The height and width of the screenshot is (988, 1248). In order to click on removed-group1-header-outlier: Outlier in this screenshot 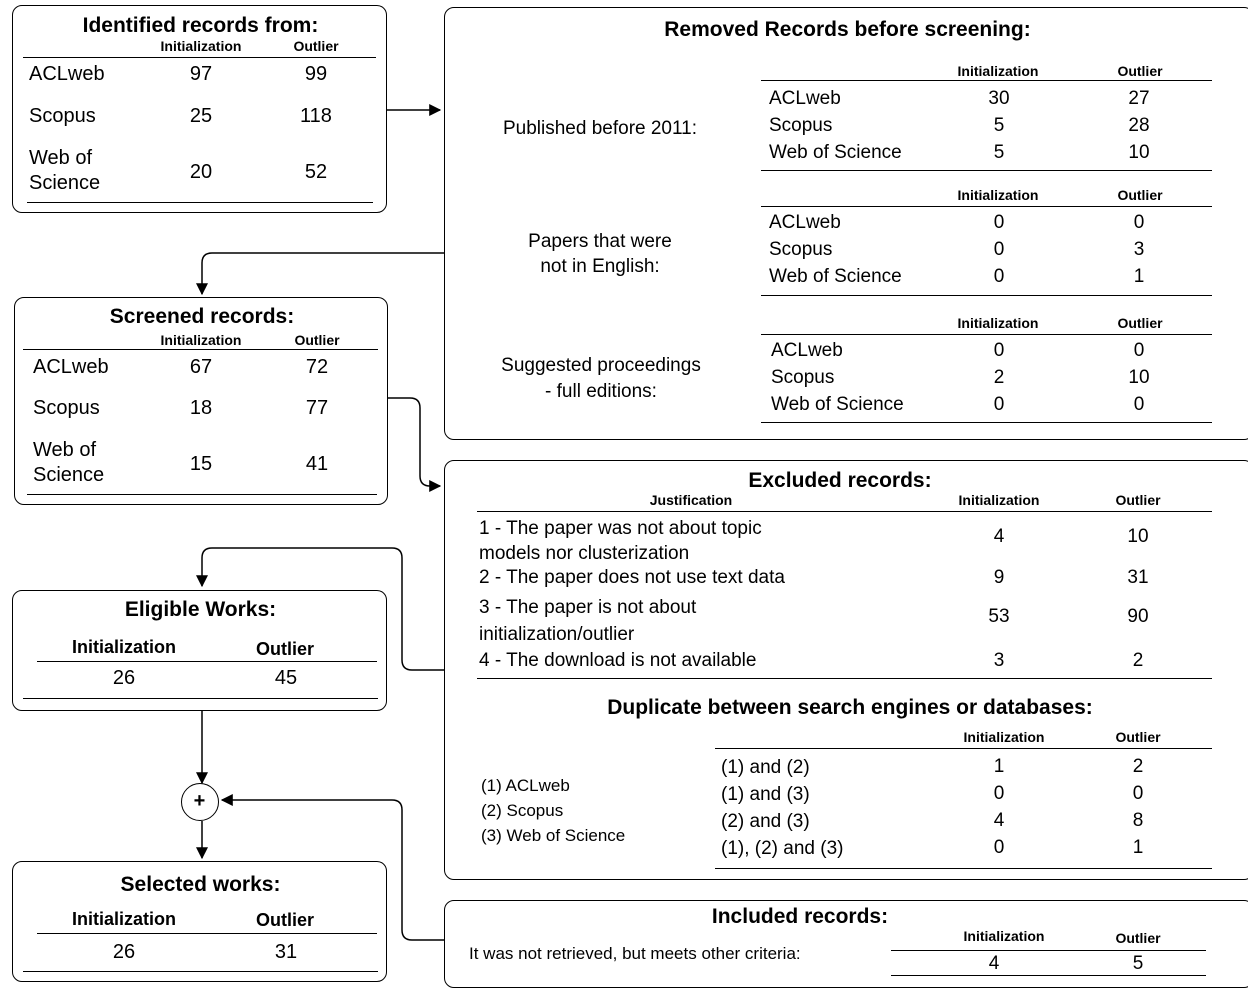, I will do `click(1140, 71)`.